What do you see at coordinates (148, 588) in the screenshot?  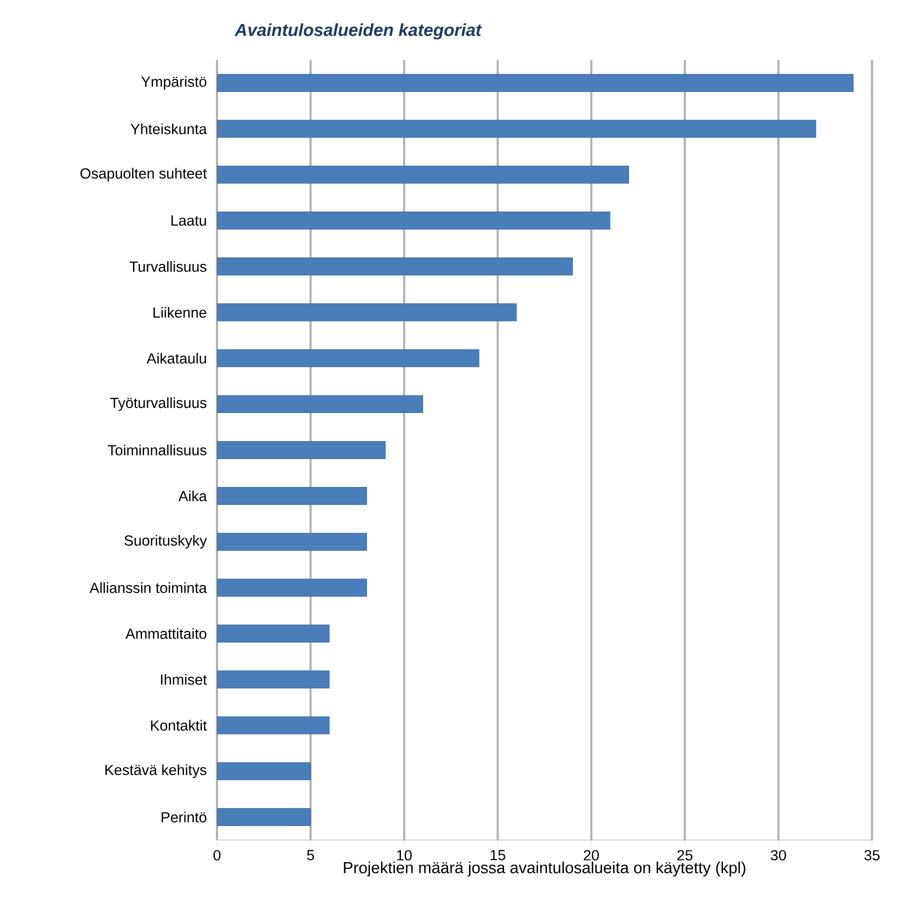 I see `y-tick-label: Allianssin toiminta` at bounding box center [148, 588].